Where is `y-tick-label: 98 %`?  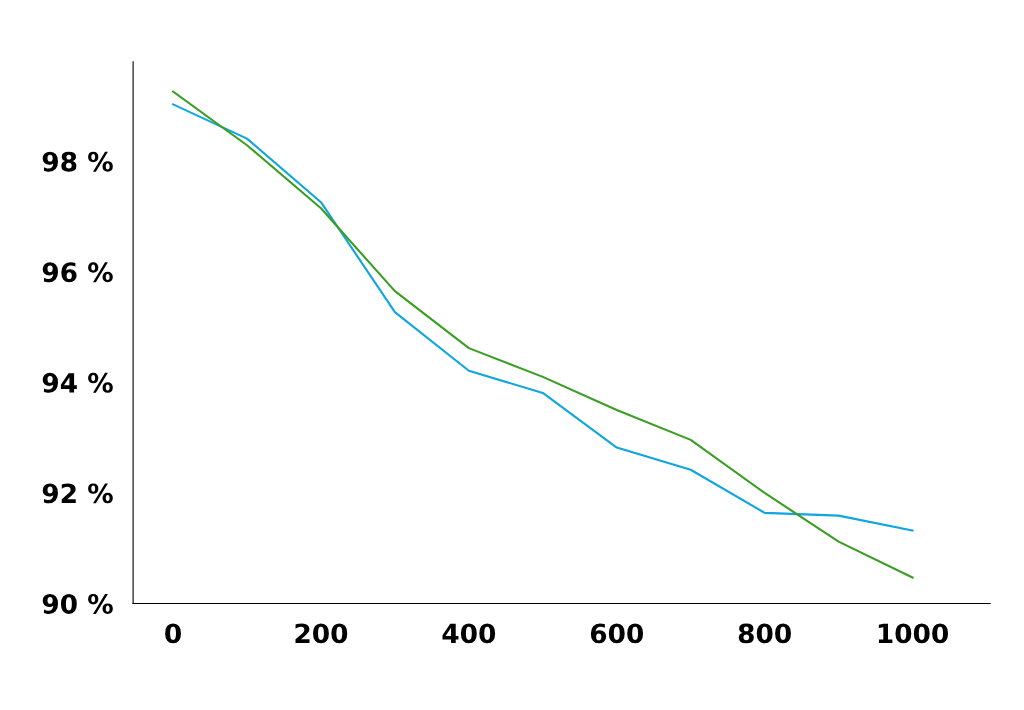 y-tick-label: 98 % is located at coordinates (77, 161).